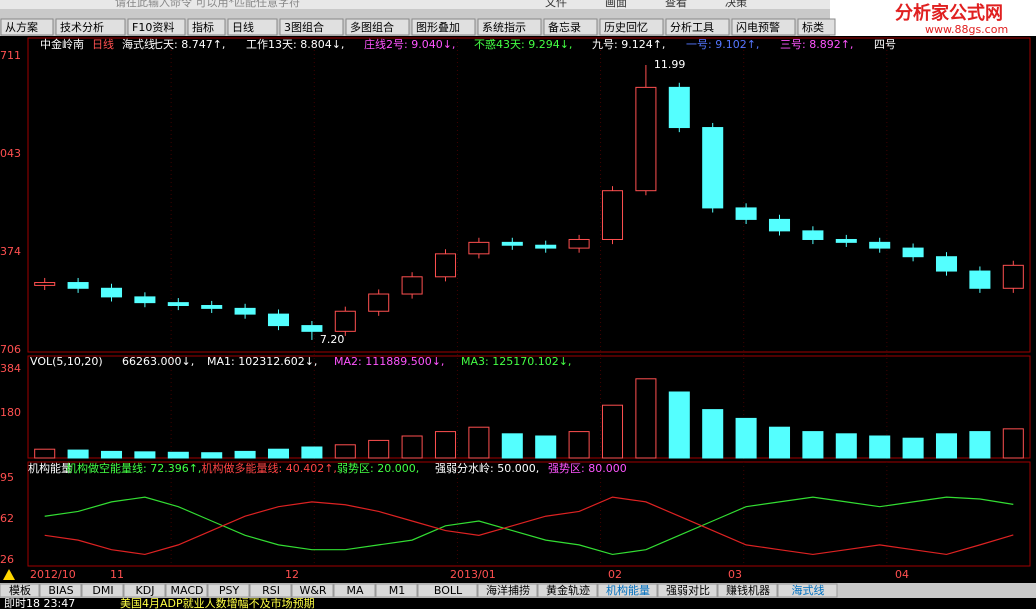 The image size is (1036, 609). I want to click on high-annotation: 11.99, so click(670, 64).